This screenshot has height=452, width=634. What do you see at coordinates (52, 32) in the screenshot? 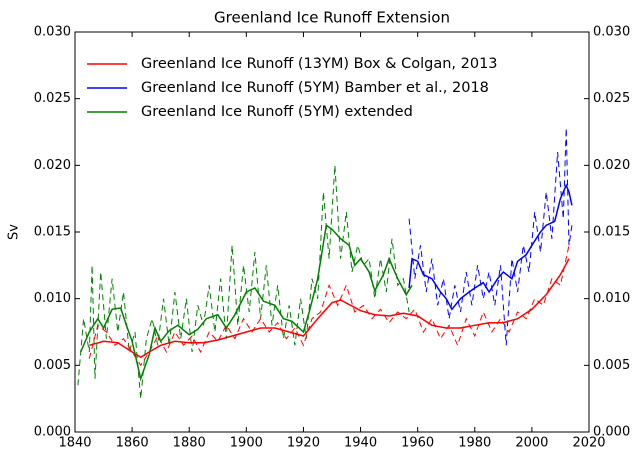
I see `y-tick-label: 0.030` at bounding box center [52, 32].